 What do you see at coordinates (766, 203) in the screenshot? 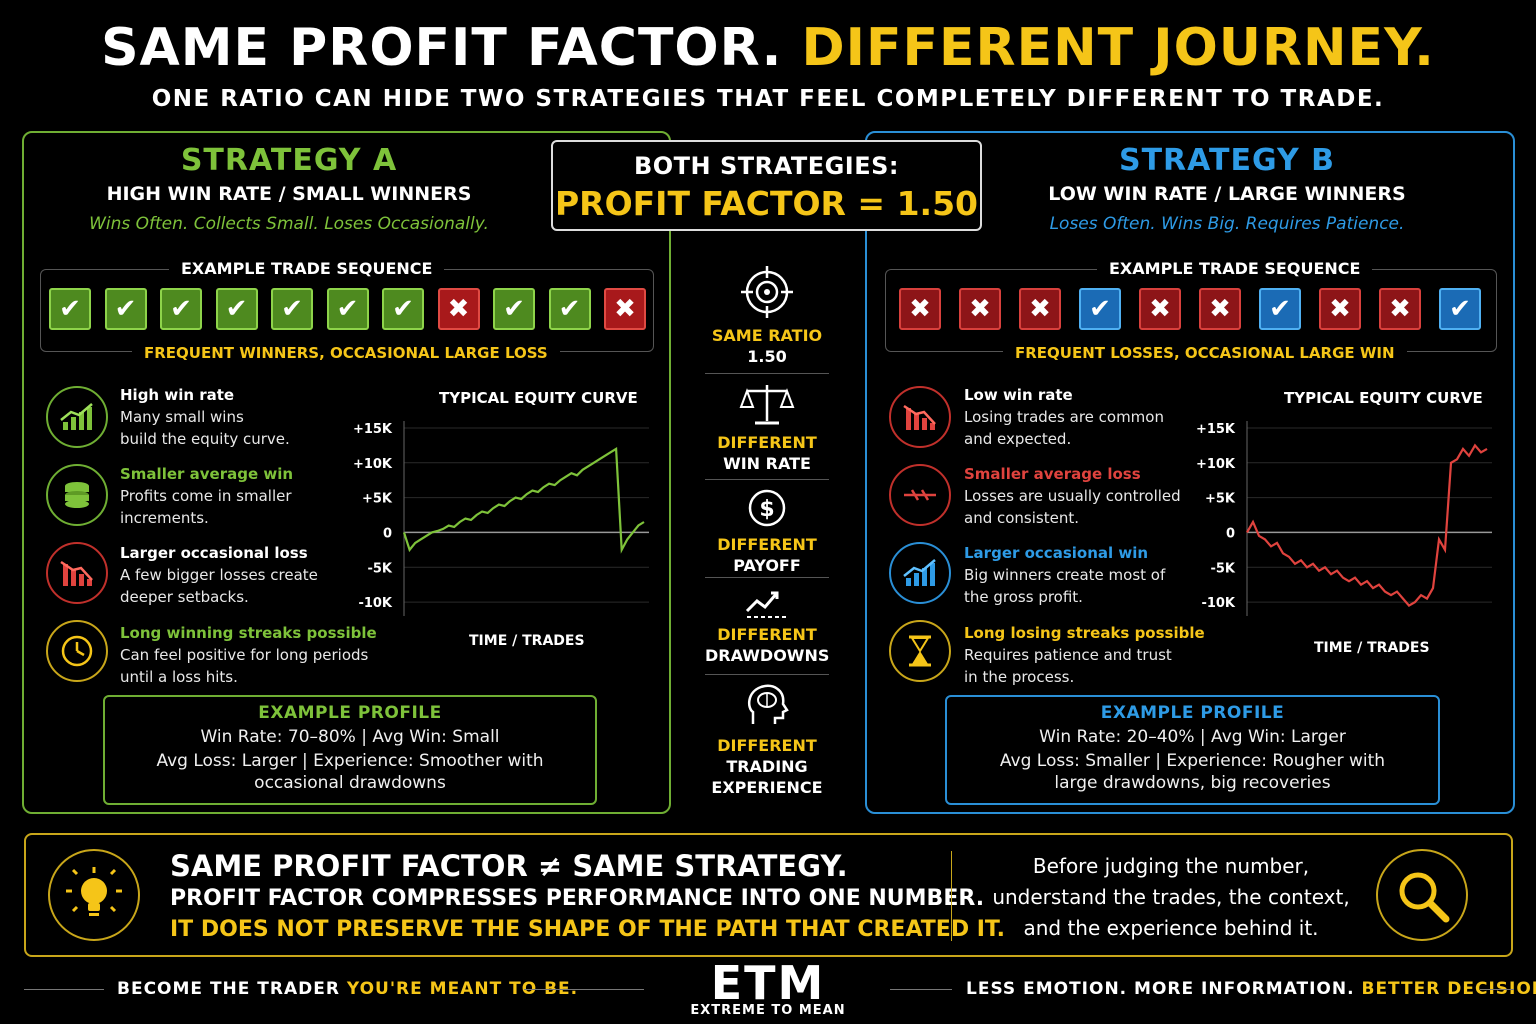
I see `profit-factor-value: PROFIT FACTOR = 1.50` at bounding box center [766, 203].